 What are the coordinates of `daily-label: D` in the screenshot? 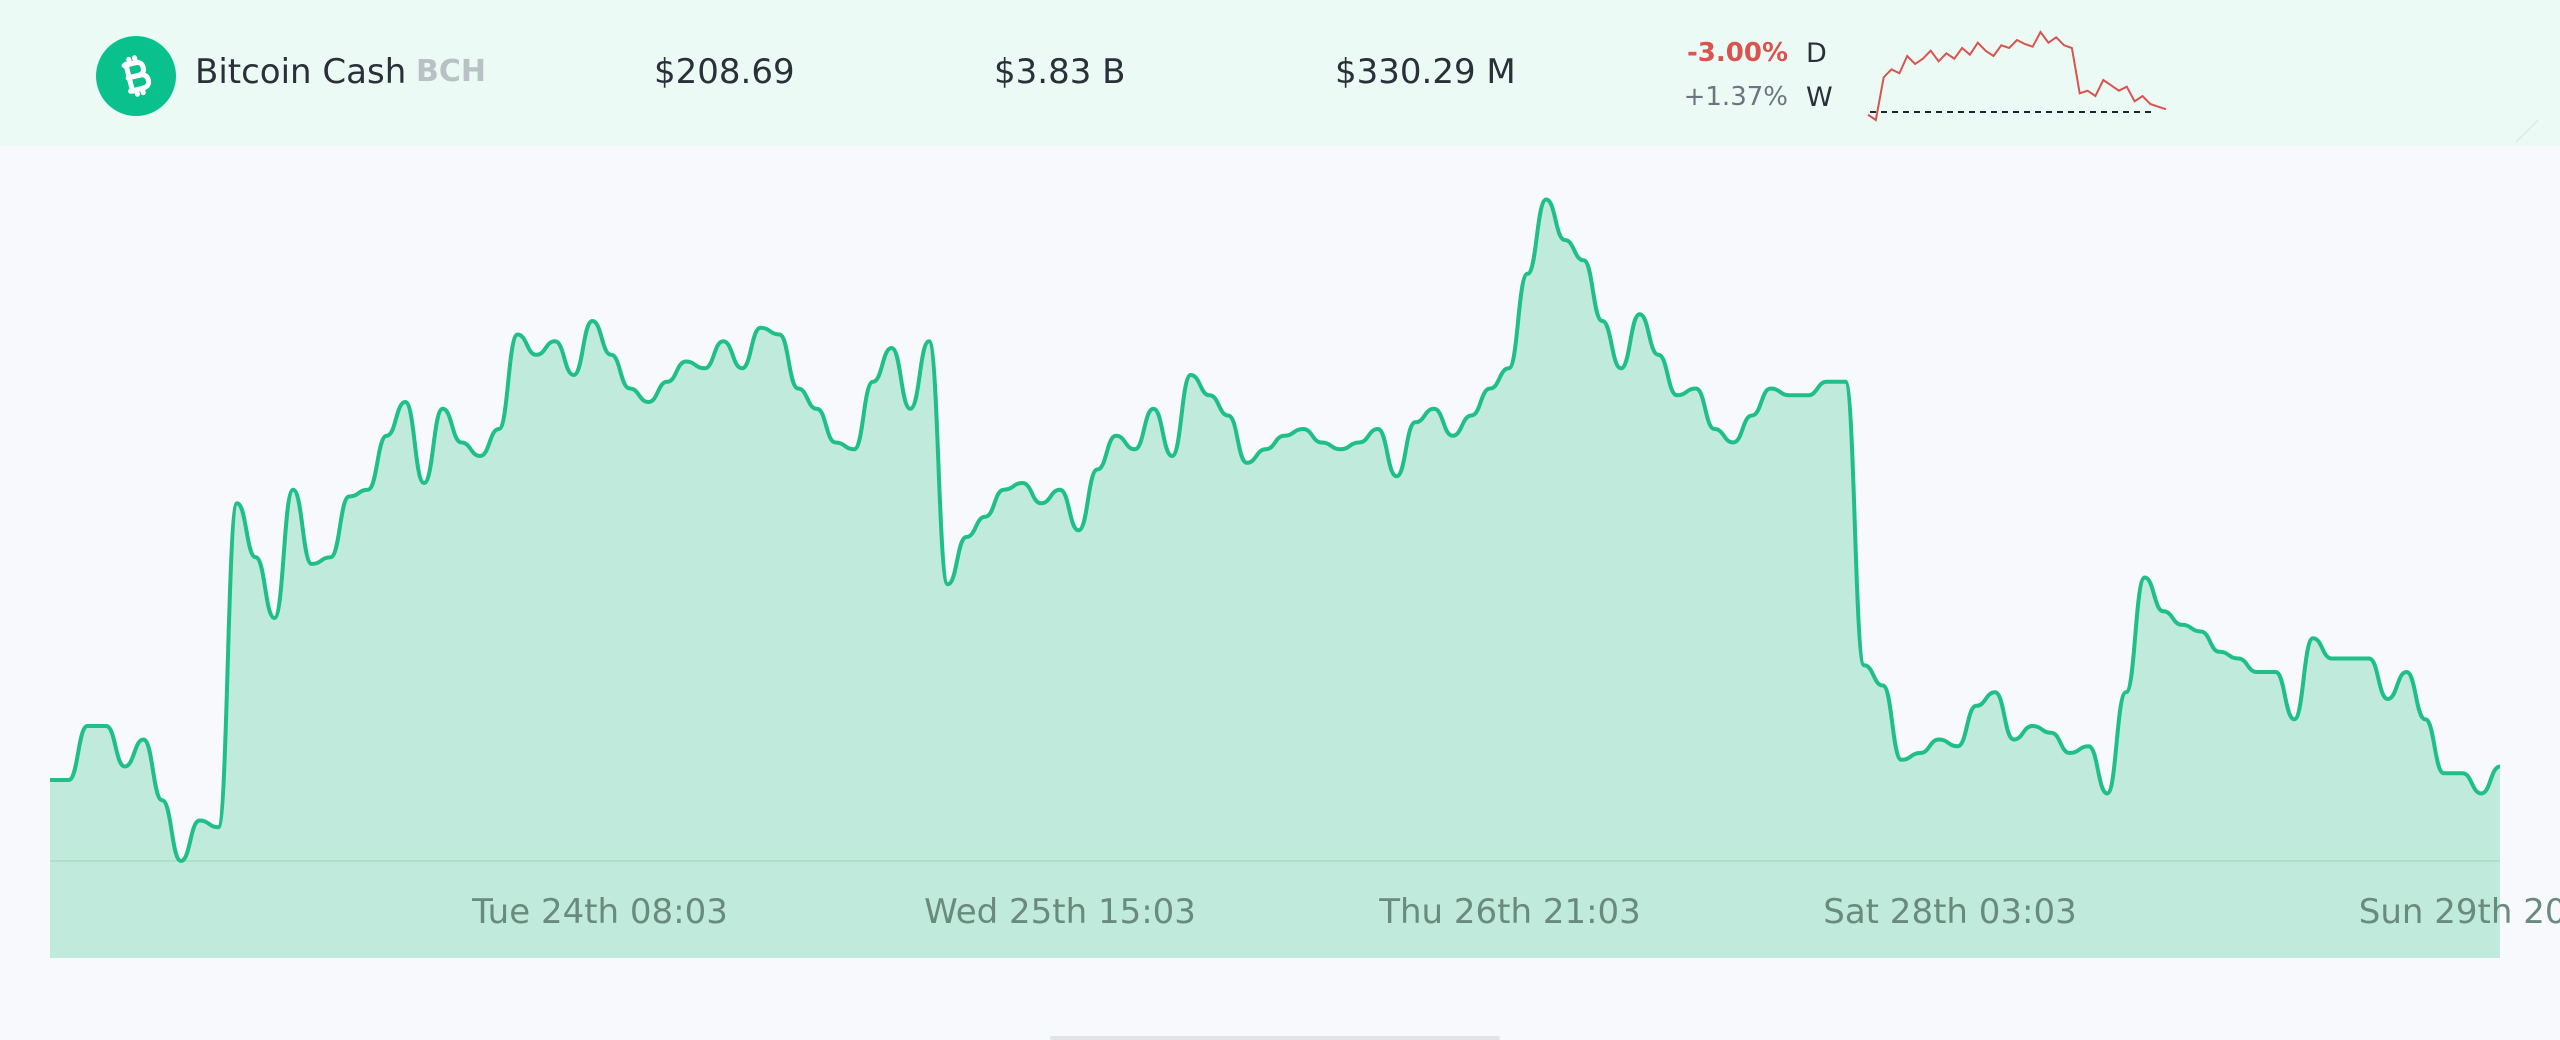 It's located at (1816, 53).